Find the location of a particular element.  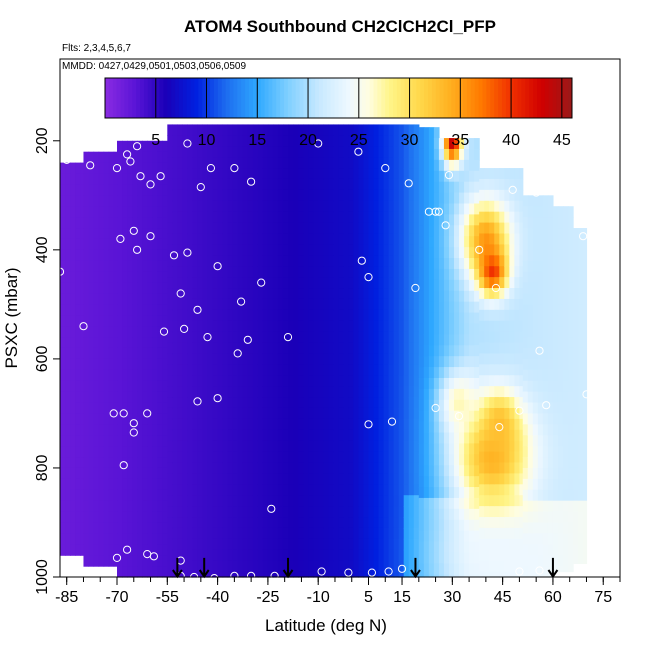

colorbar-cell is located at coordinates (527, 98).